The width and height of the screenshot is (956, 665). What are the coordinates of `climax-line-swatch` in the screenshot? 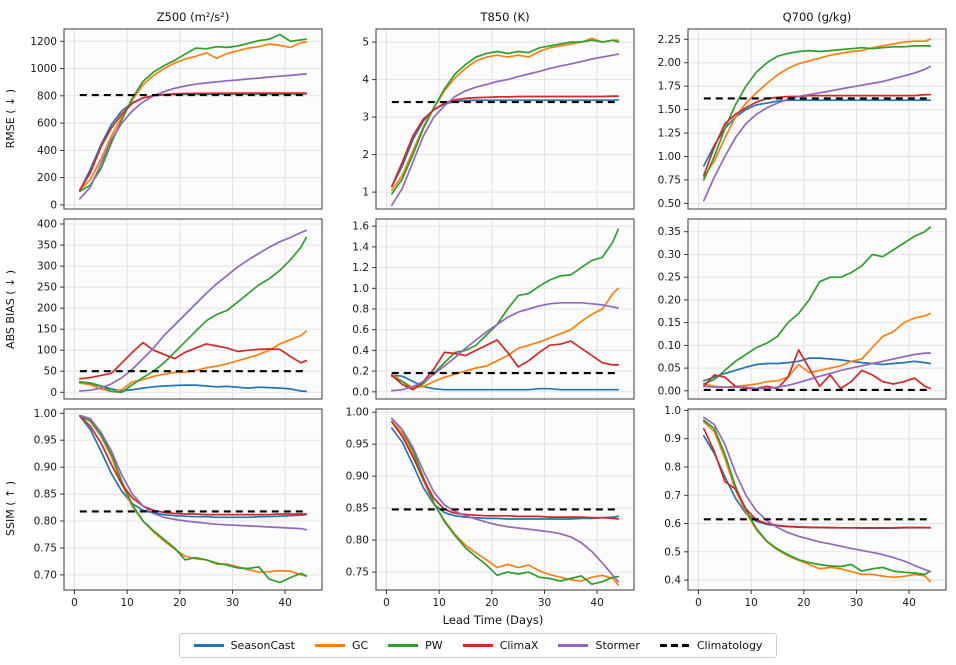 It's located at (477, 645).